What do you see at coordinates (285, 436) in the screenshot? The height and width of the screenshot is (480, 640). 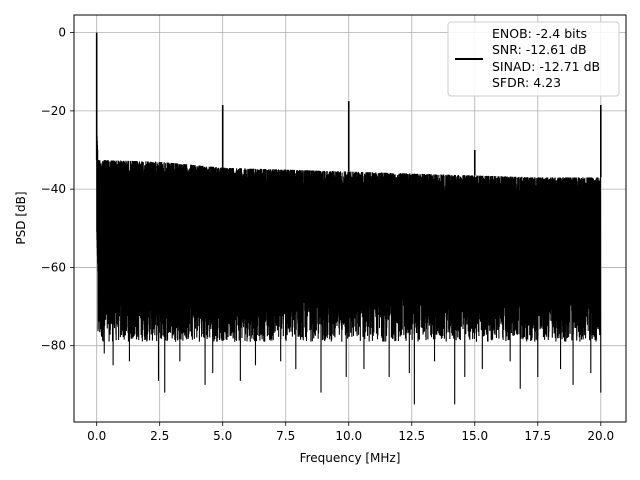 I see `x-tick-label: 7.5` at bounding box center [285, 436].